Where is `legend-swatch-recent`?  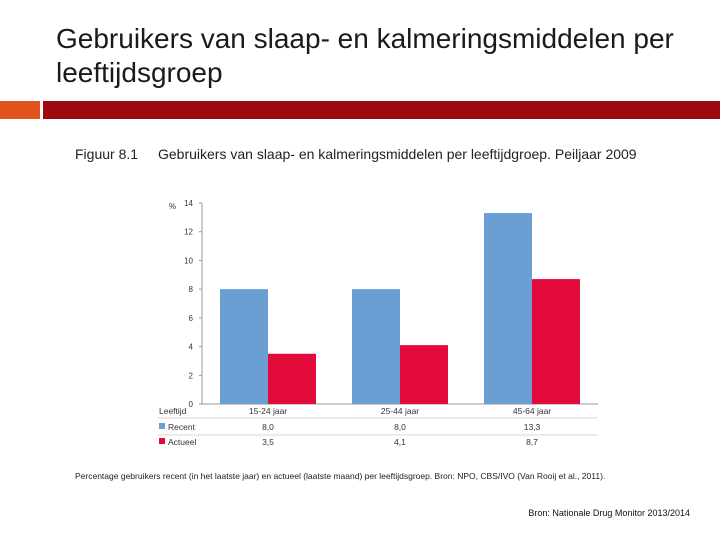 legend-swatch-recent is located at coordinates (162, 426).